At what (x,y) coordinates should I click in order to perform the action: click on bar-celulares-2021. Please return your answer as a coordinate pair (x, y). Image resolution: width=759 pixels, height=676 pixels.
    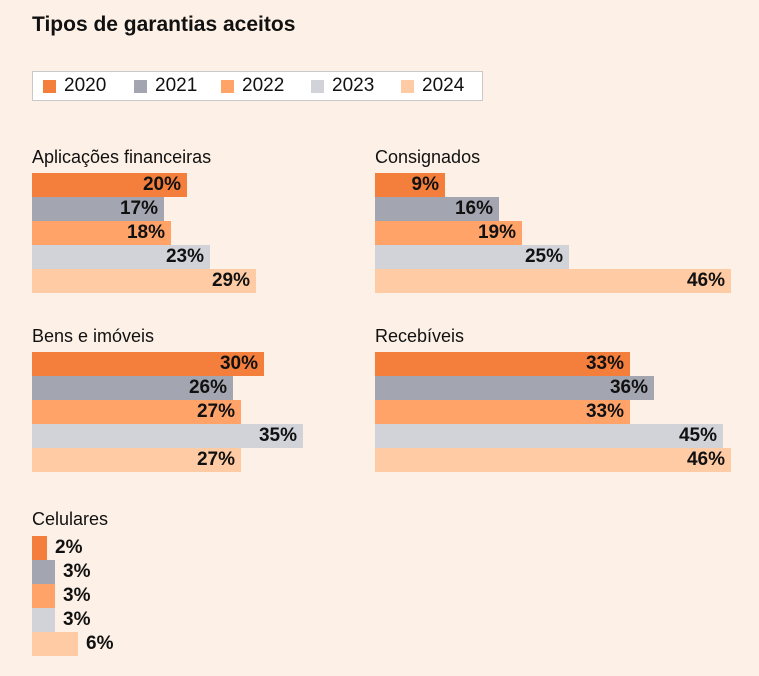
    Looking at the image, I should click on (43, 572).